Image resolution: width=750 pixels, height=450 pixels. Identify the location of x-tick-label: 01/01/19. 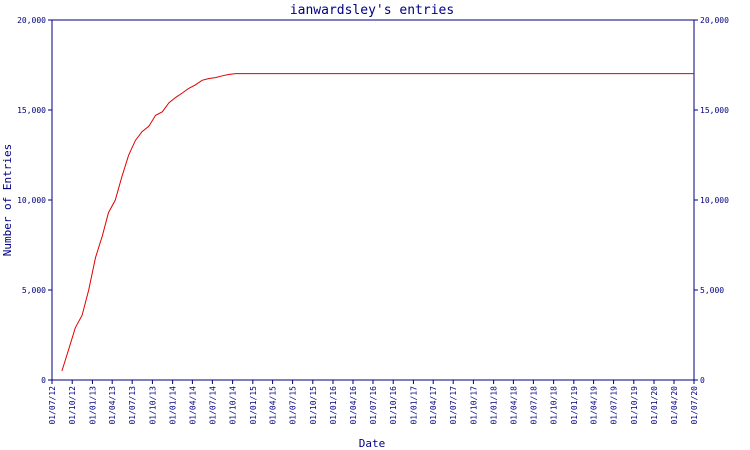
(574, 405).